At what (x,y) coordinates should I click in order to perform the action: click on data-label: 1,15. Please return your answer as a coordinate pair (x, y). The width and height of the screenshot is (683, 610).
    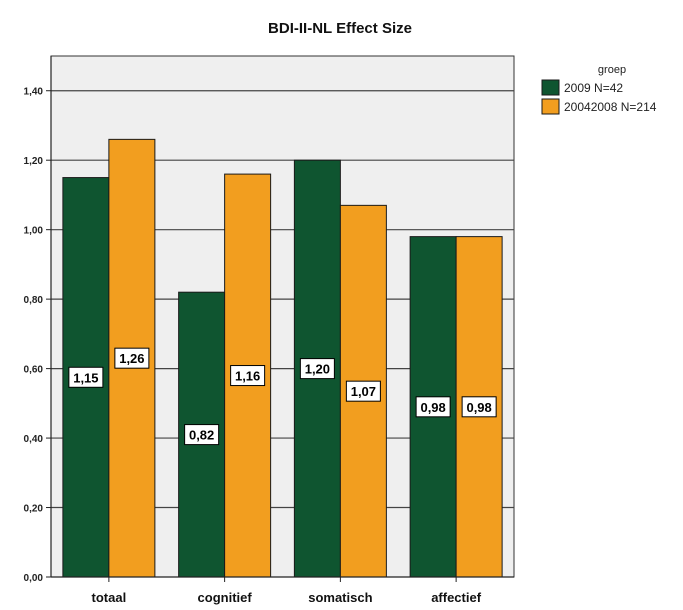
    Looking at the image, I should click on (85, 377).